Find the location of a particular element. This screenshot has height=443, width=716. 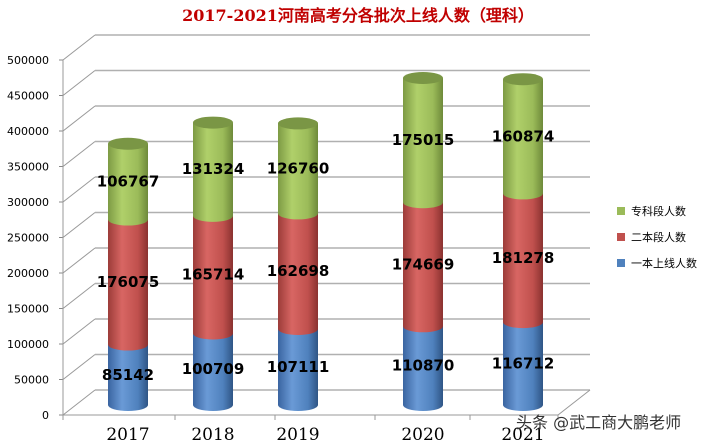

y-tick-label: 300000 is located at coordinates (28, 202).